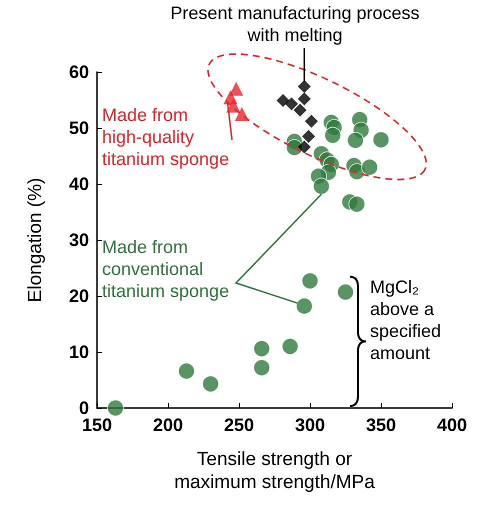 Image resolution: width=479 pixels, height=518 pixels. Describe the element at coordinates (452, 425) in the screenshot. I see `x-tick-label: 400` at that location.